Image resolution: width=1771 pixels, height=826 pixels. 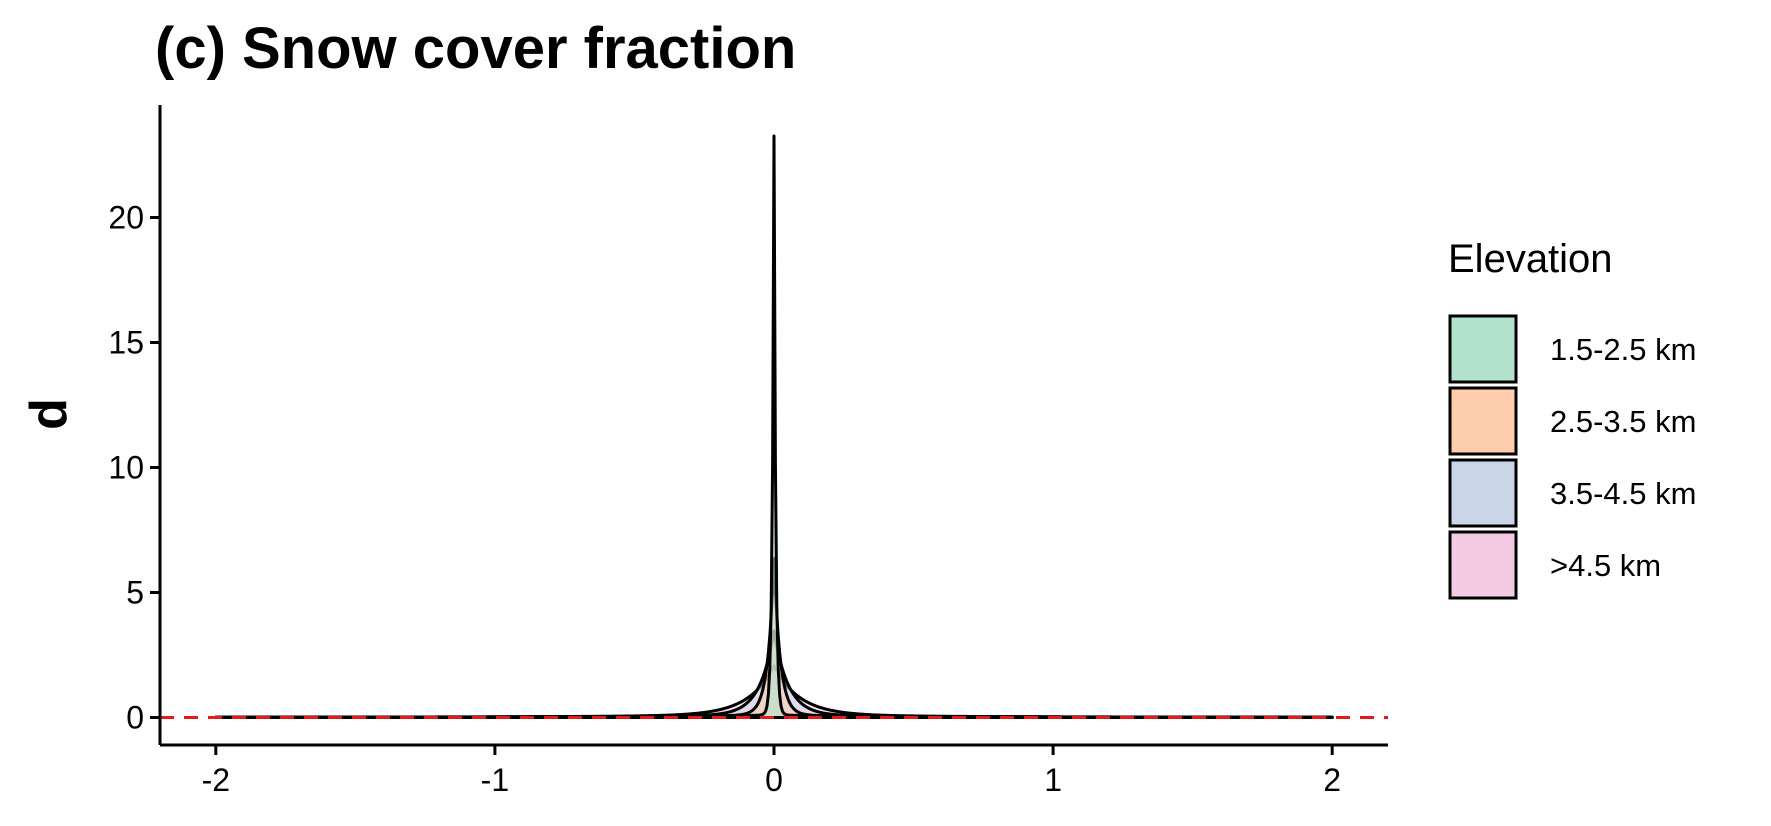 What do you see at coordinates (1623, 349) in the screenshot?
I see `legend-label: 1.5-2.5 km` at bounding box center [1623, 349].